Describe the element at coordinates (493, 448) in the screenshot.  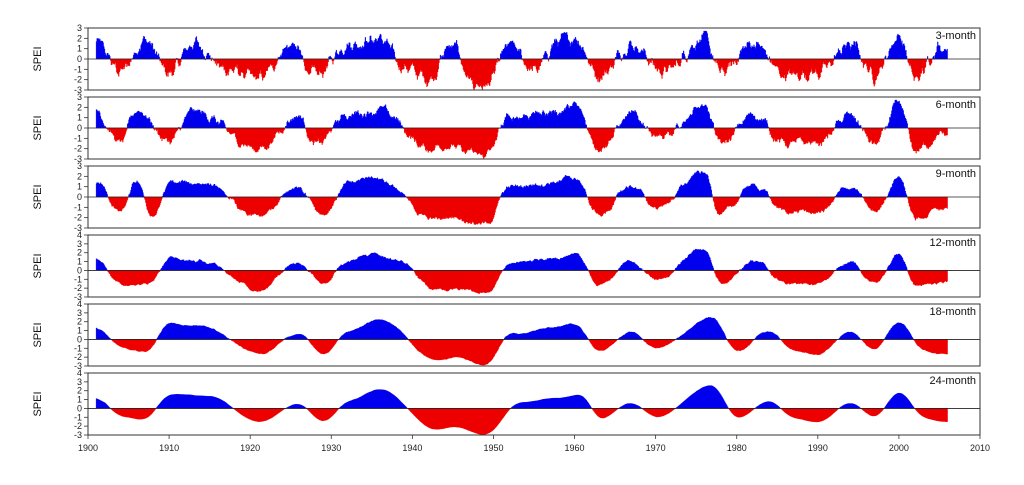
I see `x-tick-label: 1950` at that location.